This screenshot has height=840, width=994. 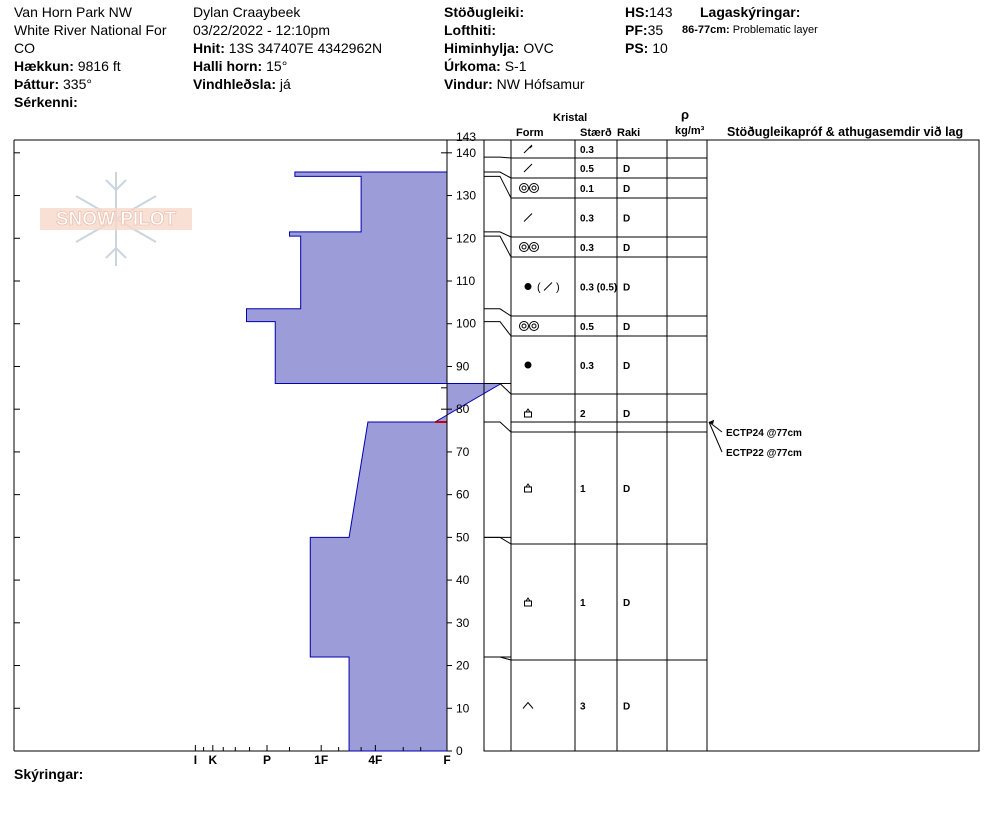 What do you see at coordinates (764, 433) in the screenshot?
I see `stability-test-label: ECTP24 @77cm` at bounding box center [764, 433].